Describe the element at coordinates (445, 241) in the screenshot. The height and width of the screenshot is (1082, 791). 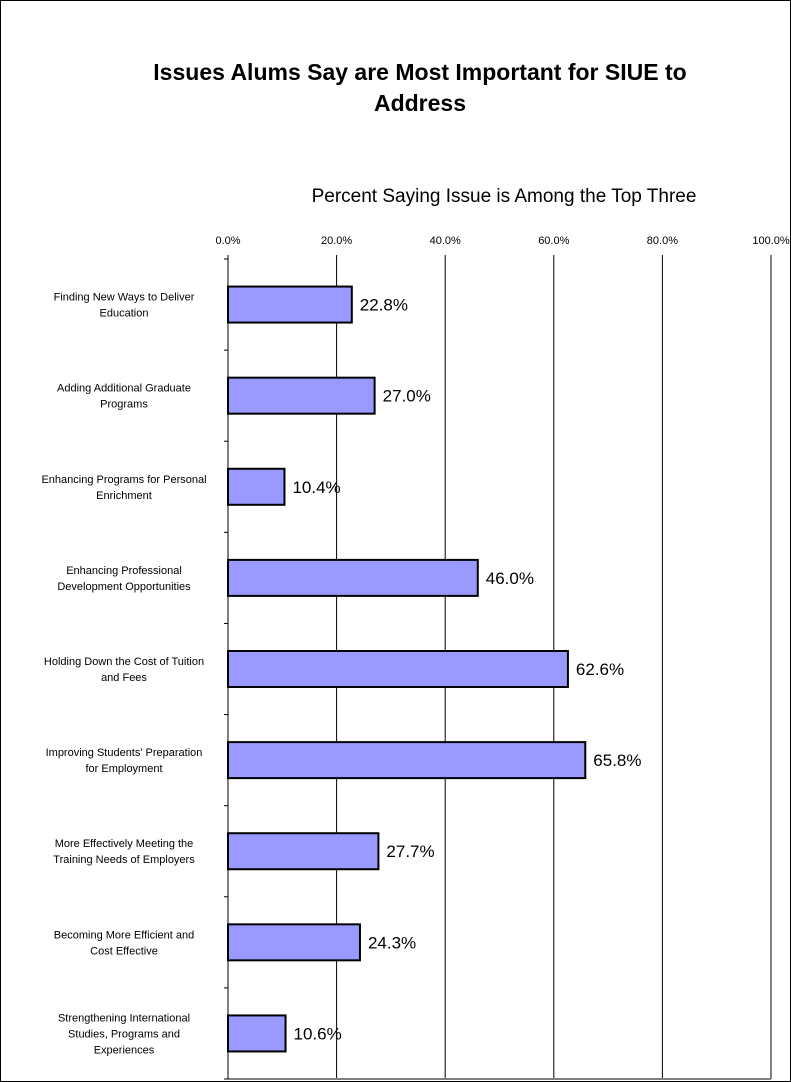
I see `x-tick-label: 40.0%` at that location.